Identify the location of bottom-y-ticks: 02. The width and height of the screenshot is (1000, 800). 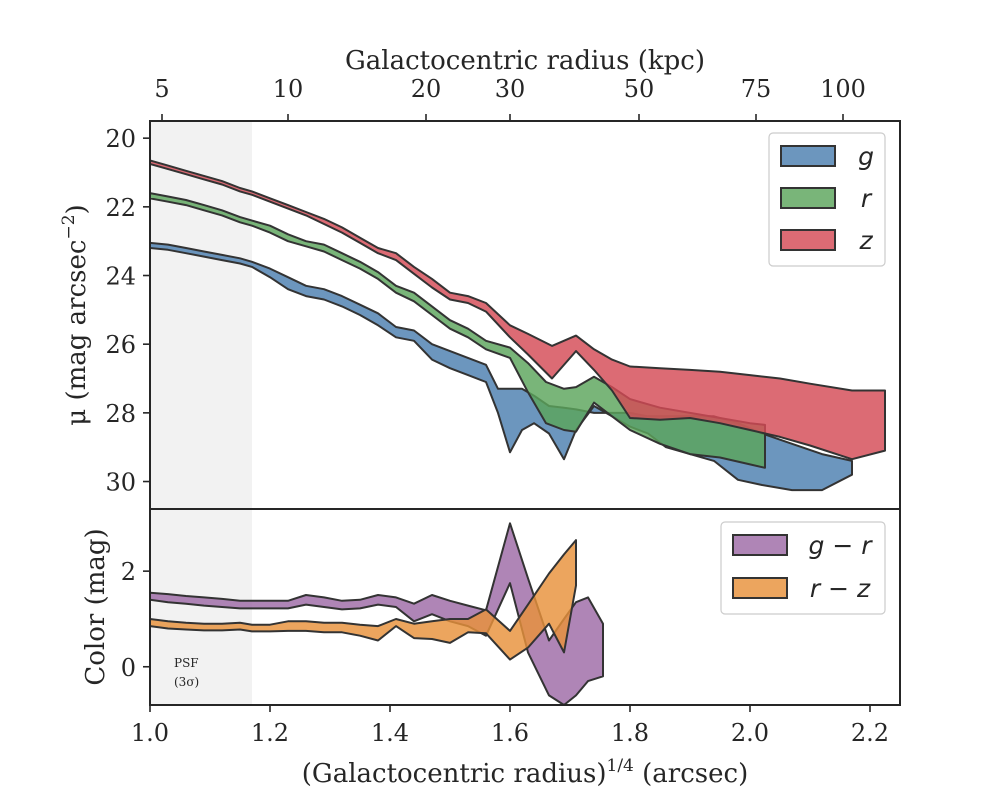
(135, 620).